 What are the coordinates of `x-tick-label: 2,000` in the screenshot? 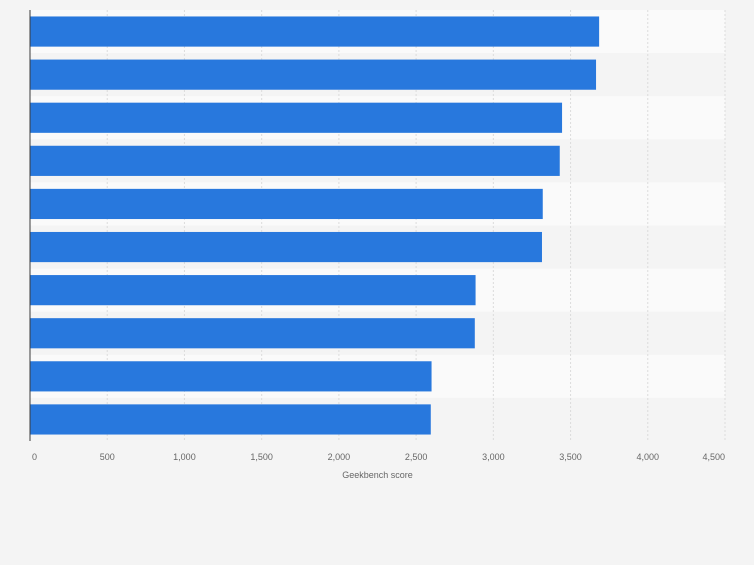 It's located at (339, 457).